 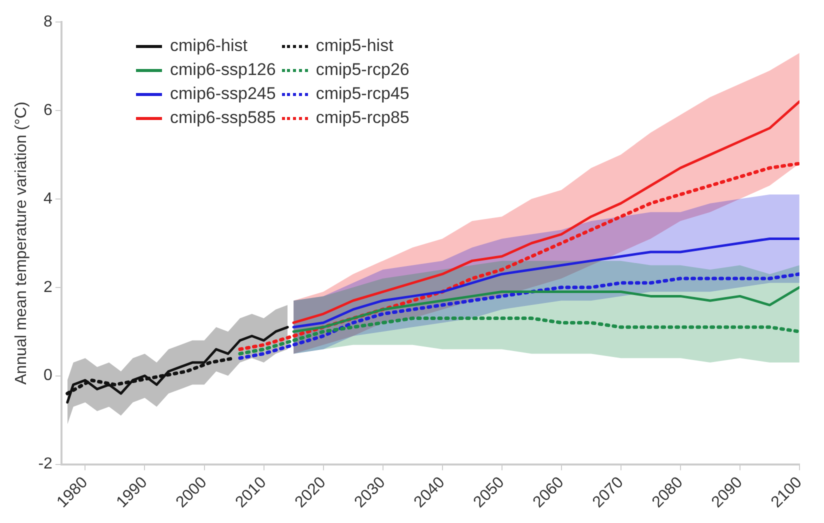 What do you see at coordinates (363, 70) in the screenshot?
I see `legend-label: cmip5-rcp26` at bounding box center [363, 70].